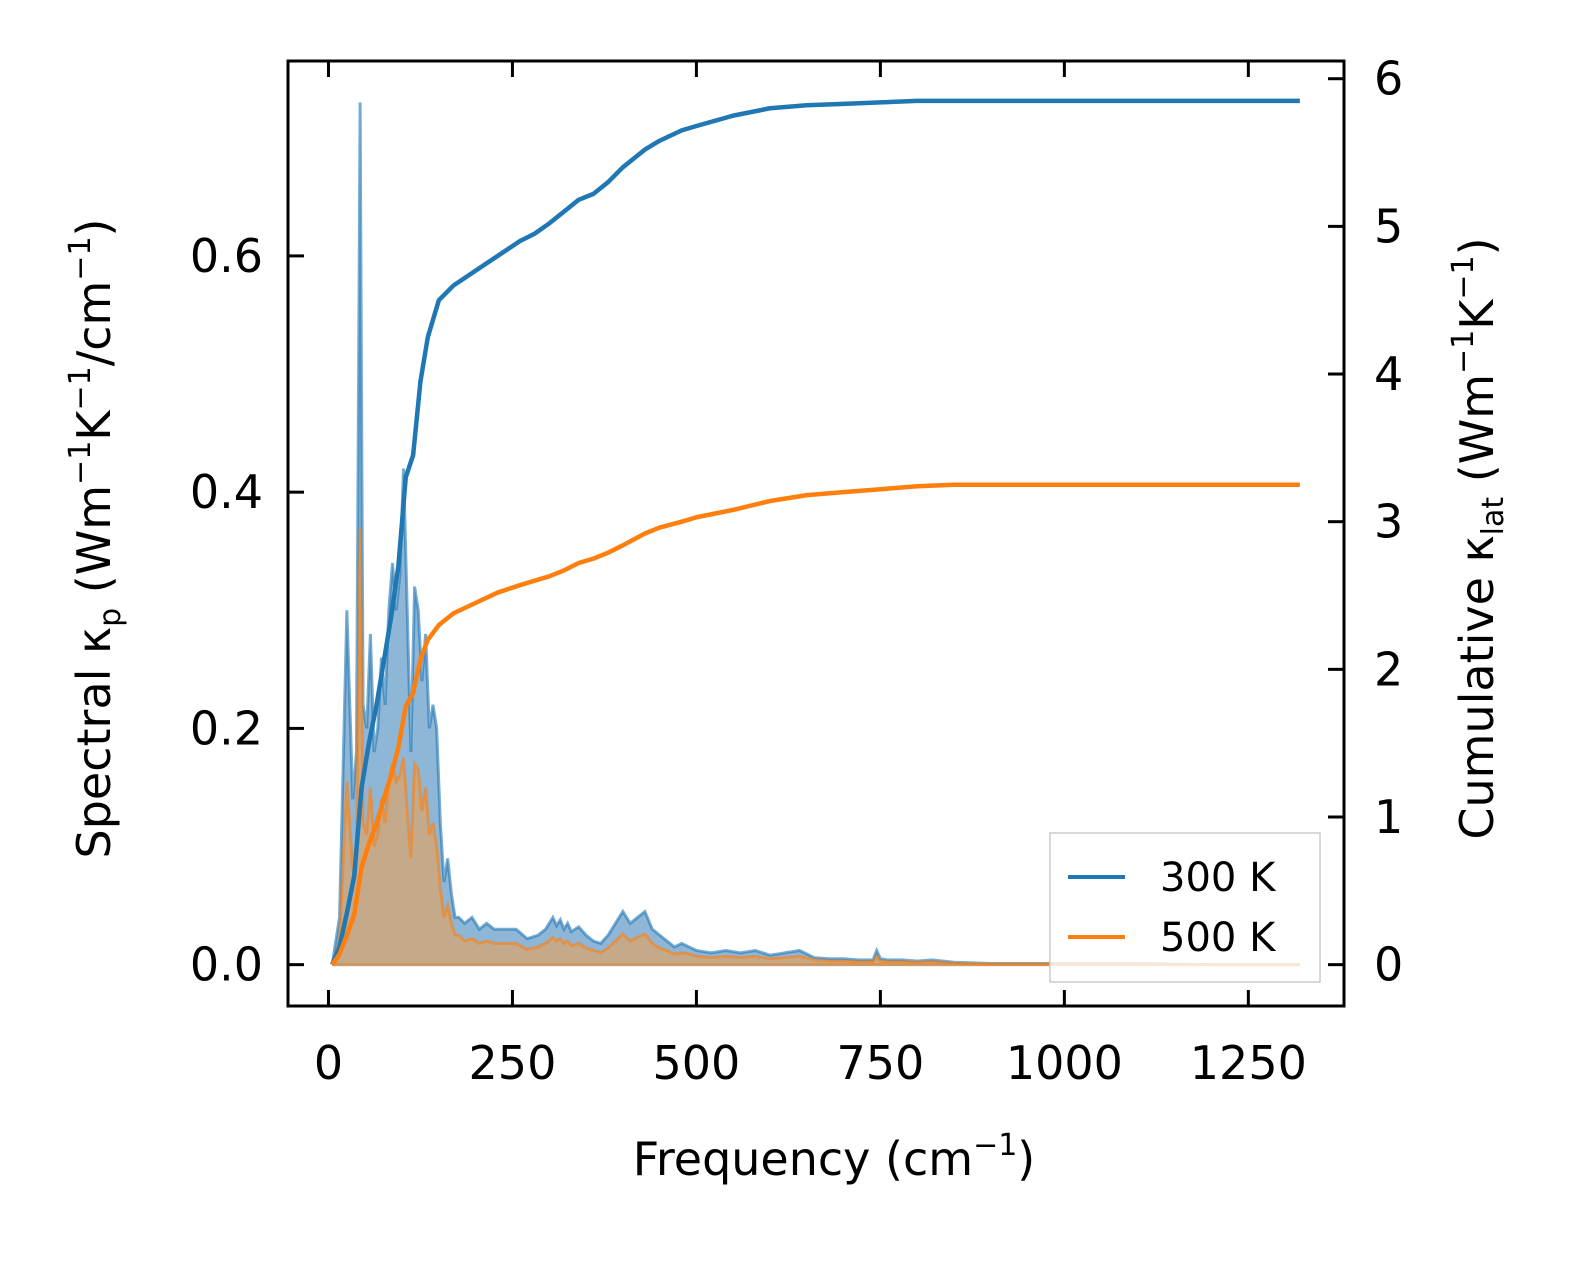 This screenshot has height=1266, width=1586. What do you see at coordinates (226, 728) in the screenshot?
I see `y-left-tick-label: 0.2` at bounding box center [226, 728].